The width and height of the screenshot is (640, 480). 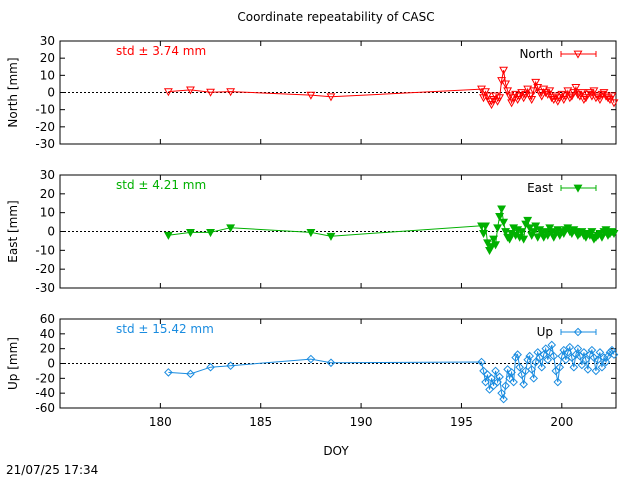 What do you see at coordinates (335, 17) in the screenshot?
I see `chart-title: Coordinate repeatability of CASC` at bounding box center [335, 17].